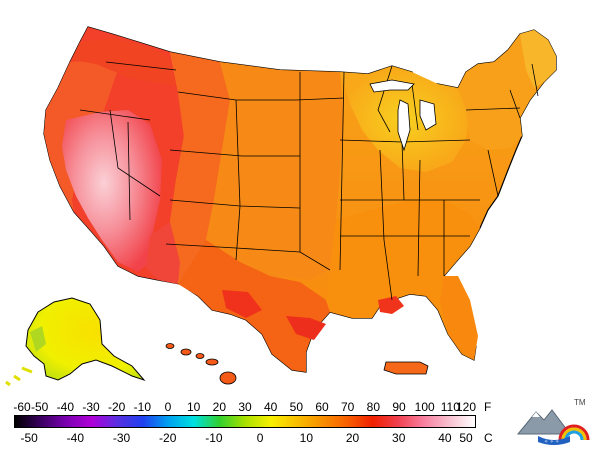  I want to click on celsius-scale: -50 -40 -30 -20 -10 0 10 20 30 40 50, so click(245, 438).